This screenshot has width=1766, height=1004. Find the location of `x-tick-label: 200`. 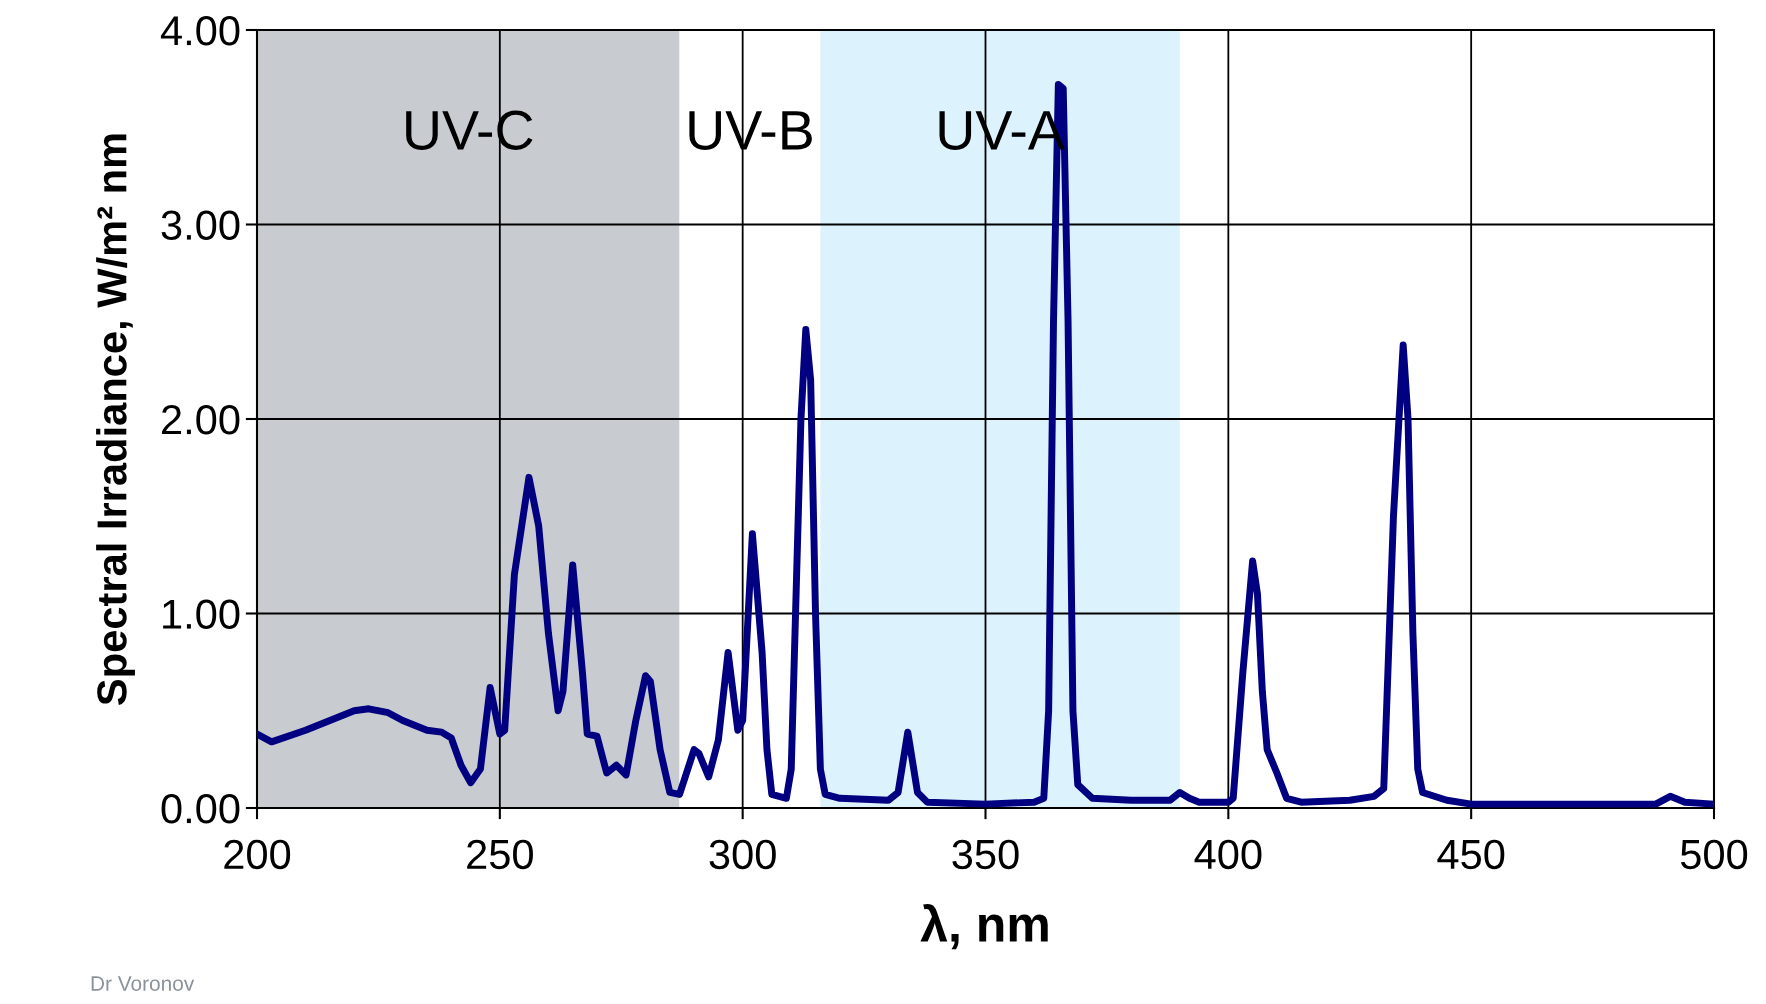

x-tick-label: 200 is located at coordinates (257, 854).